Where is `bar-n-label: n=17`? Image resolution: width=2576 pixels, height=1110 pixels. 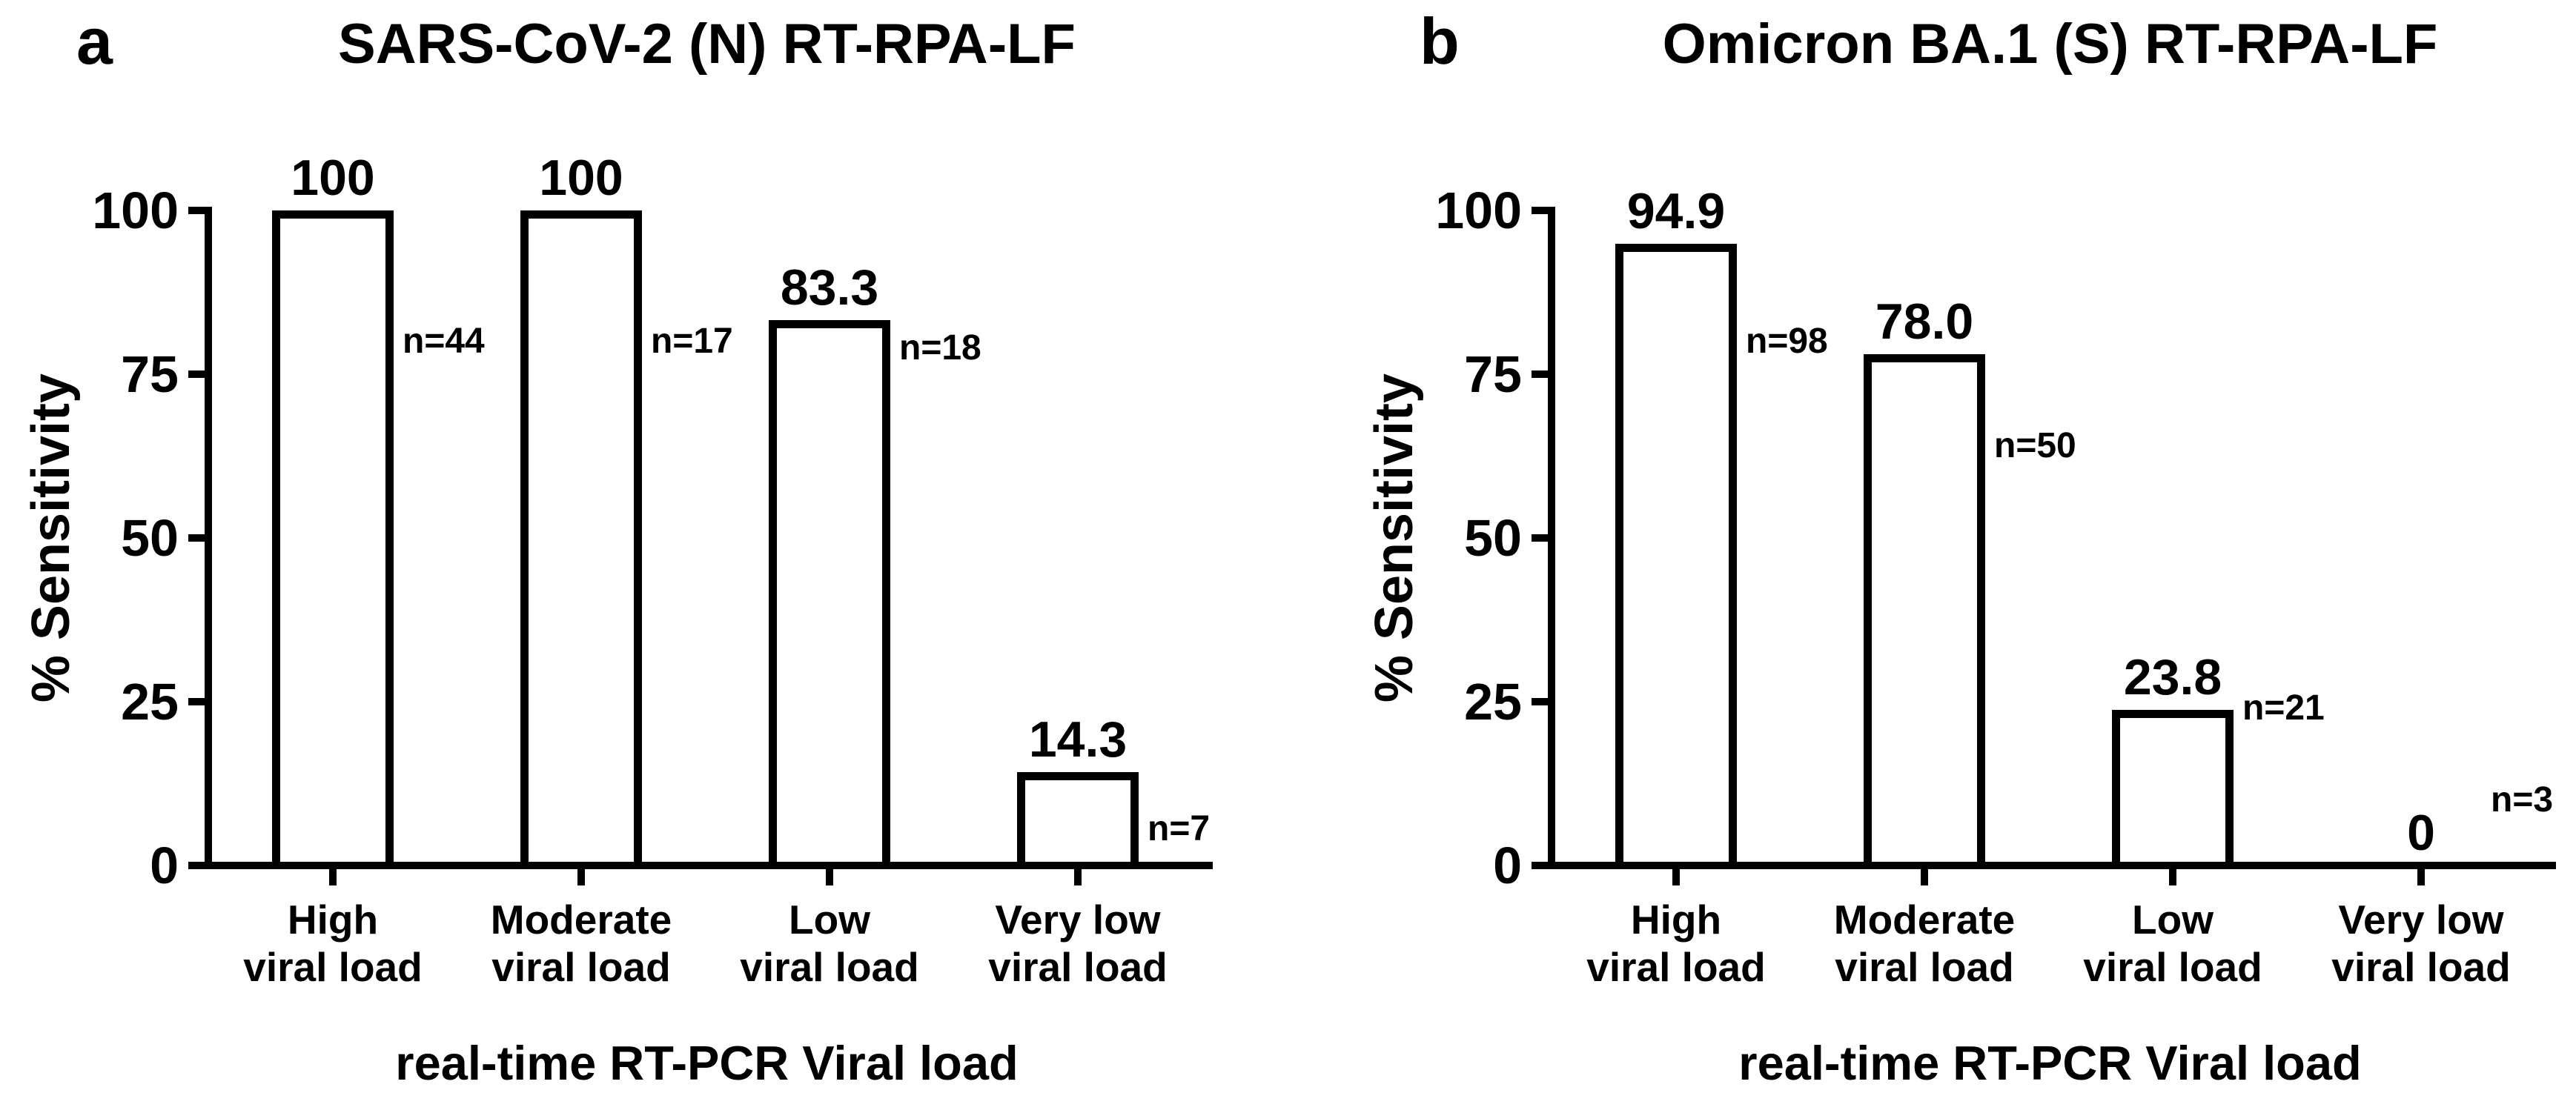
bar-n-label: n=17 is located at coordinates (692, 341).